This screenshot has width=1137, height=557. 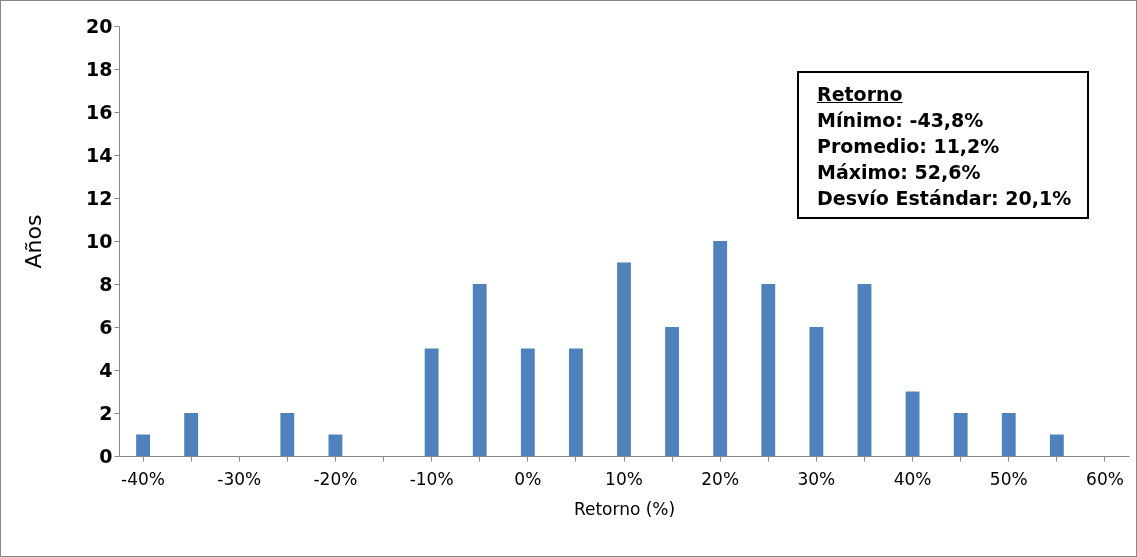 I want to click on y-tick-label: 10, so click(x=99, y=240).